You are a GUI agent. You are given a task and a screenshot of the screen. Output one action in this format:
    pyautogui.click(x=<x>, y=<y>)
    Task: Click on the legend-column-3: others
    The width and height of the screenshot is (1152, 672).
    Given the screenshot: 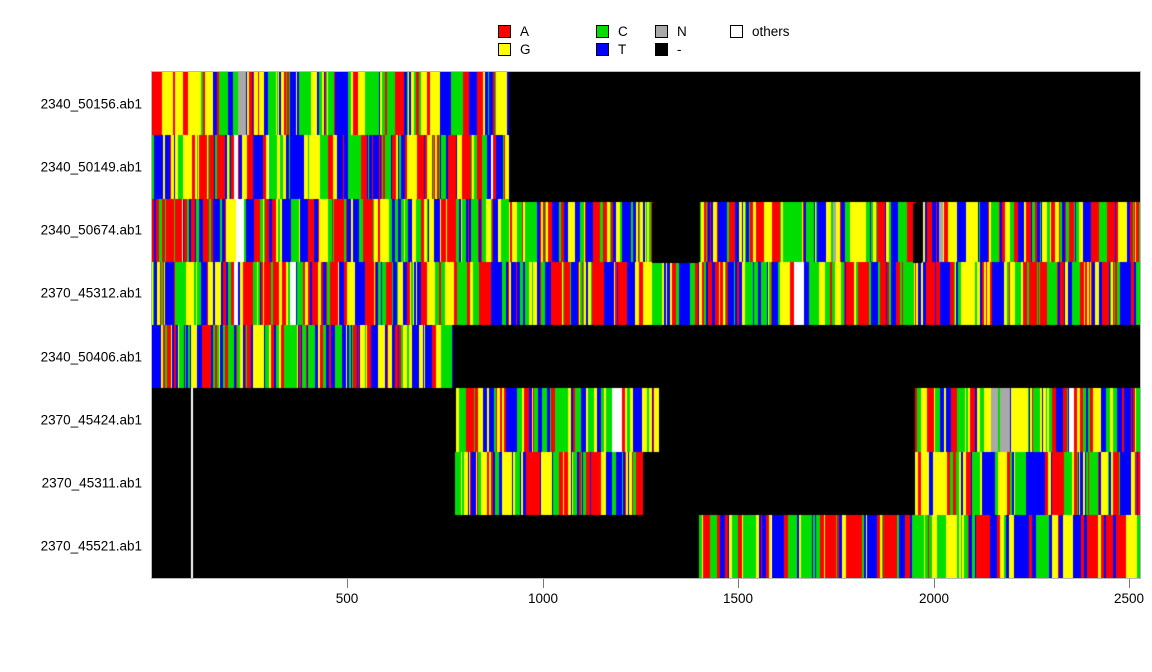 What is the action you would take?
    pyautogui.click(x=760, y=31)
    